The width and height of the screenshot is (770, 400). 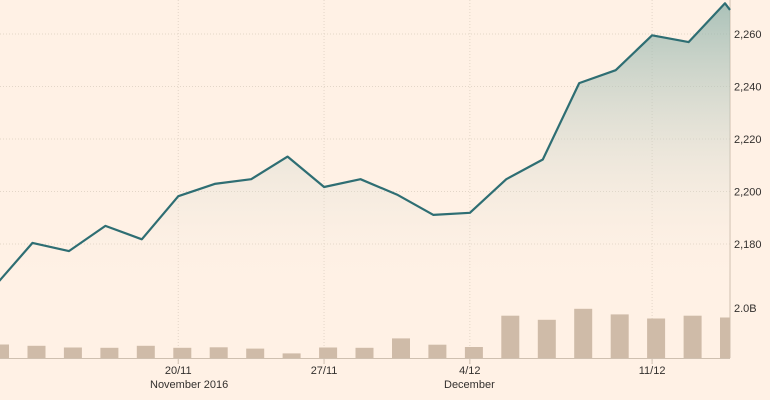 I want to click on month-label-december: December, so click(x=469, y=385).